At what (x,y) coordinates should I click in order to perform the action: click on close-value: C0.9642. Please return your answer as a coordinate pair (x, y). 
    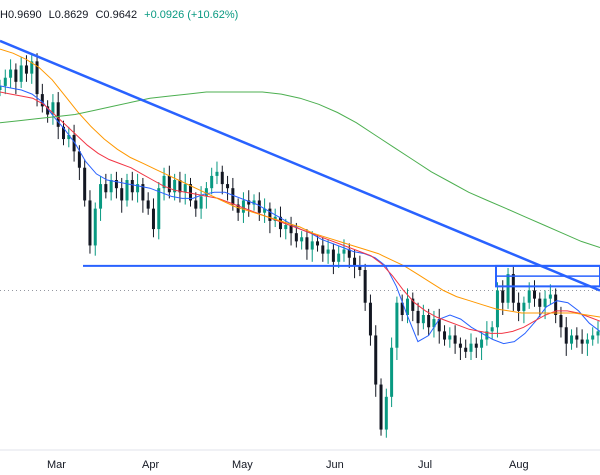
    Looking at the image, I should click on (116, 15).